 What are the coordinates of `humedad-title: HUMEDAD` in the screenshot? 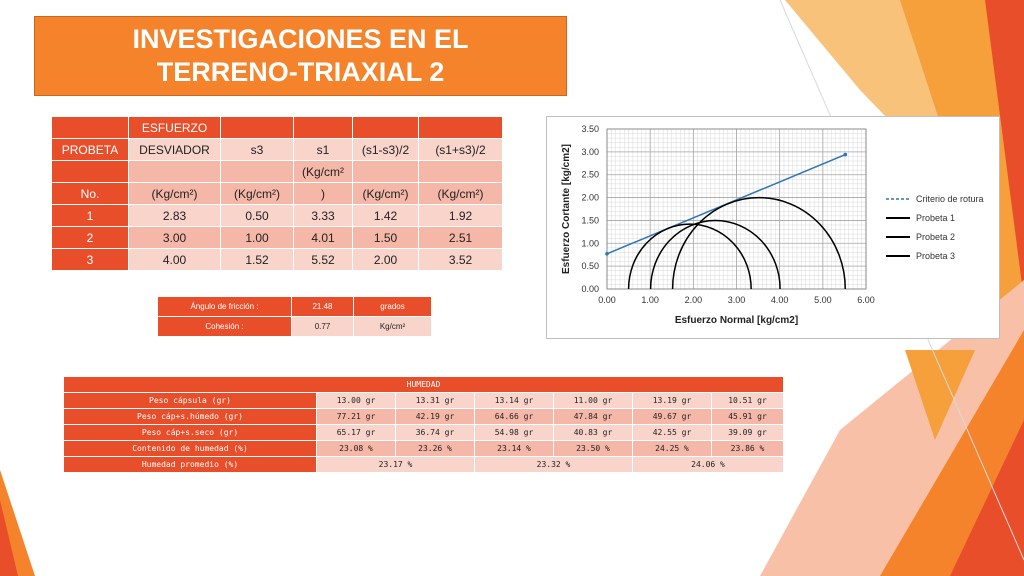 It's located at (423, 384).